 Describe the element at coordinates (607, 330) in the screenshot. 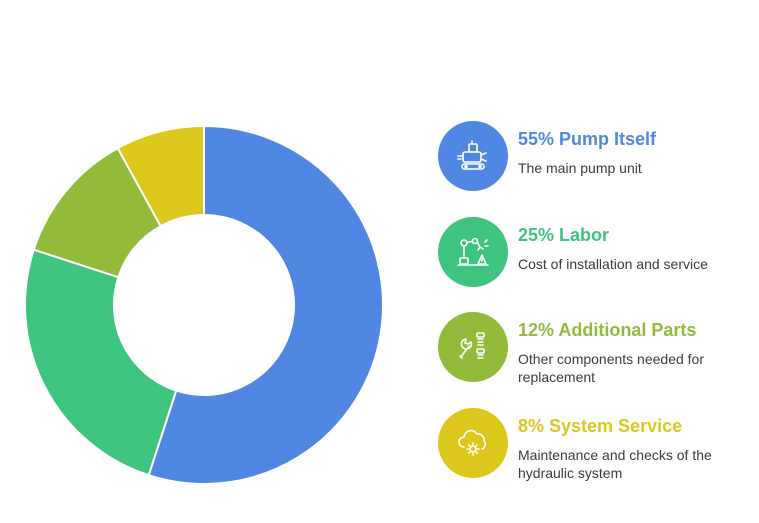

I see `legend-title: 12% Additional Parts` at that location.